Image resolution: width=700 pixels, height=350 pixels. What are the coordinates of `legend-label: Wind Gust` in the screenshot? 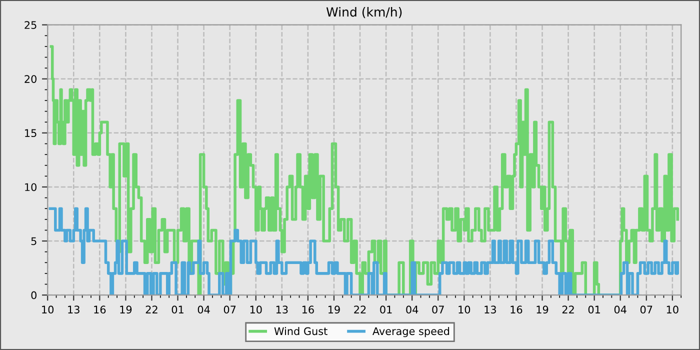 It's located at (301, 331).